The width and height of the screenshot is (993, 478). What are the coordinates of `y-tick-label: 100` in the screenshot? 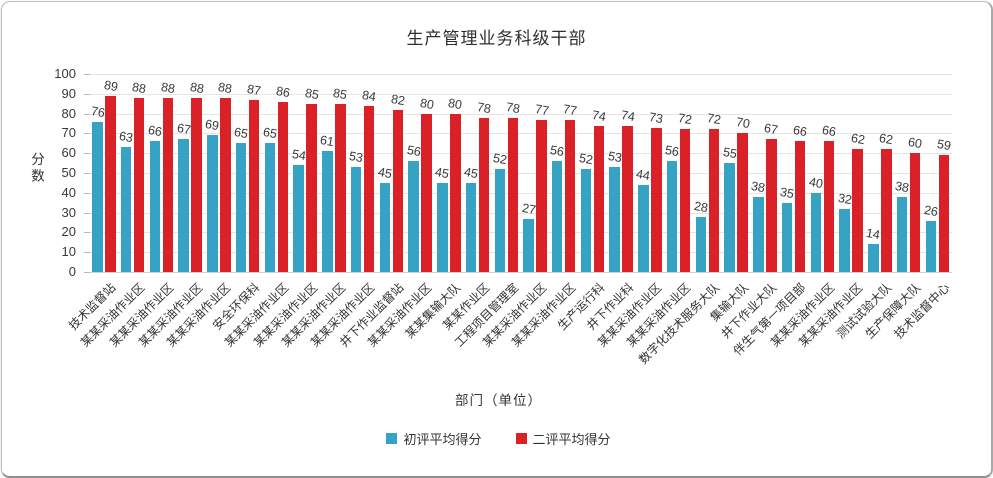 It's located at (65, 73).